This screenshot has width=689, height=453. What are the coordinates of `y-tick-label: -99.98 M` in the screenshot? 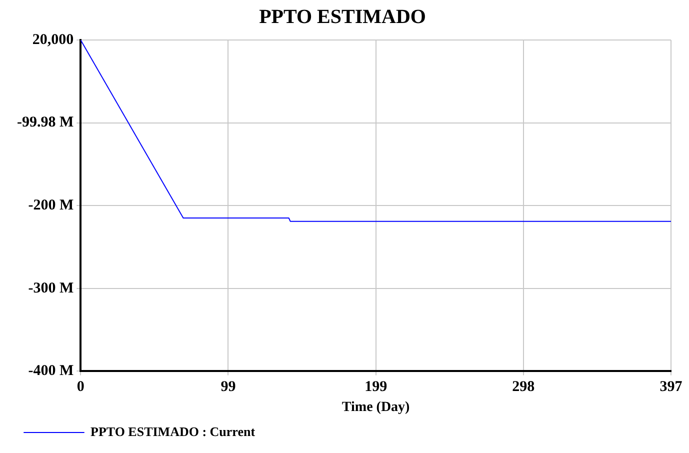 It's located at (45, 122).